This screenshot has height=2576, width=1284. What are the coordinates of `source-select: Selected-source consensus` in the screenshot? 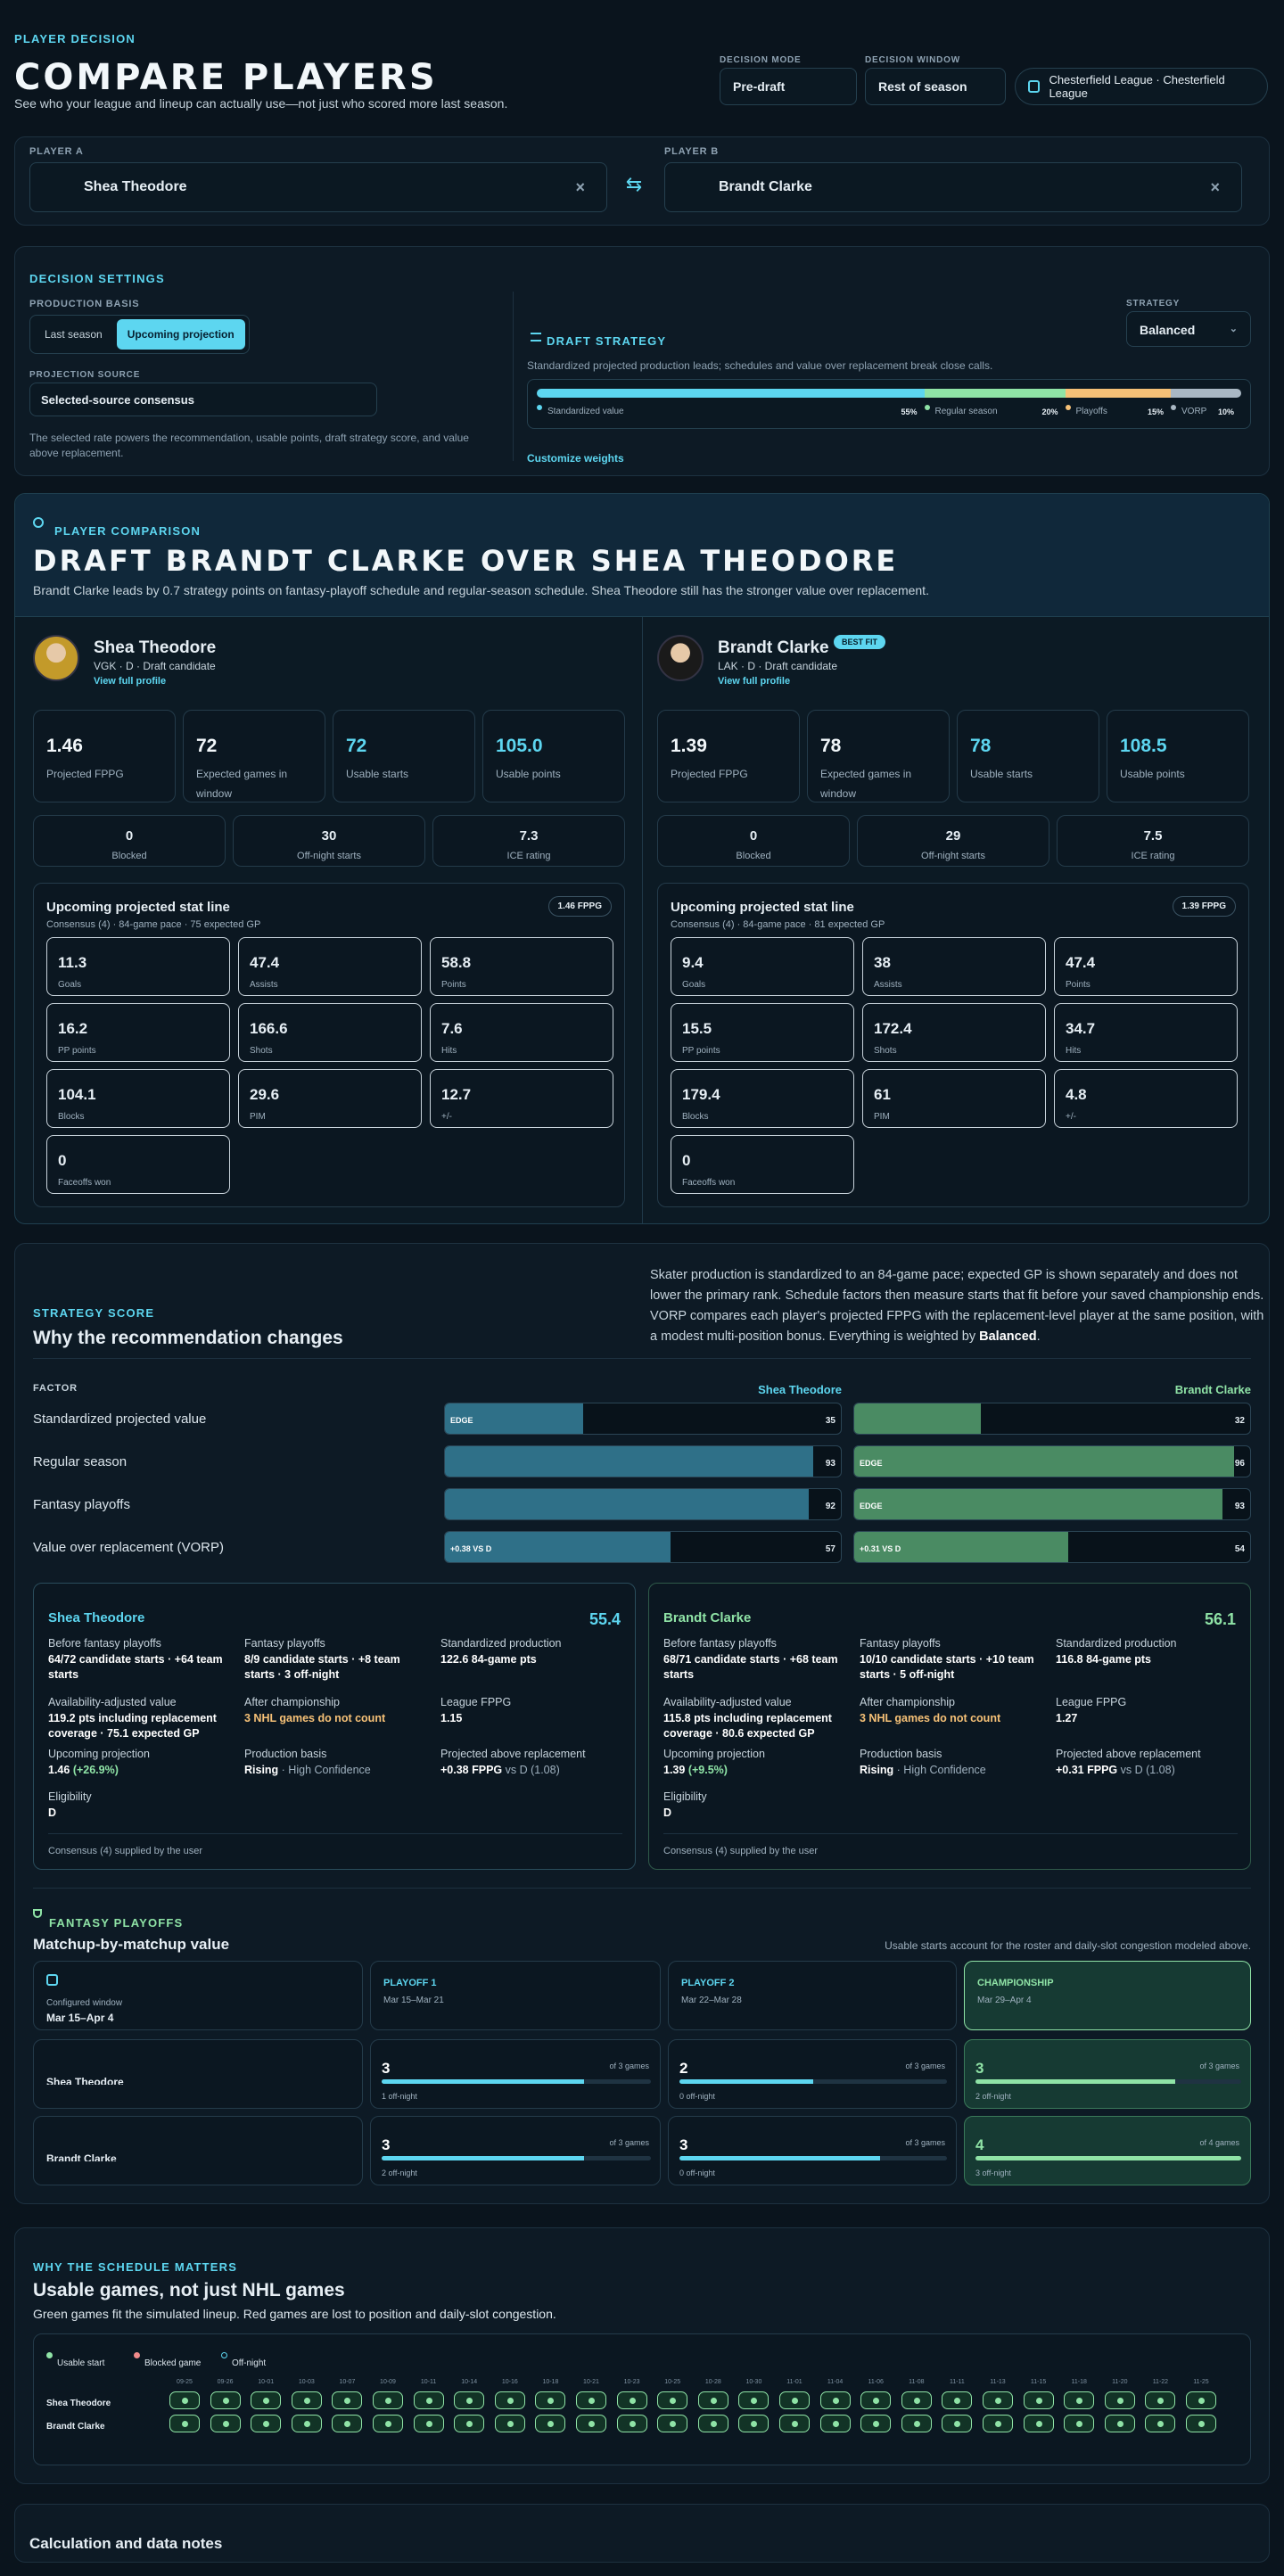 It's located at (203, 399).